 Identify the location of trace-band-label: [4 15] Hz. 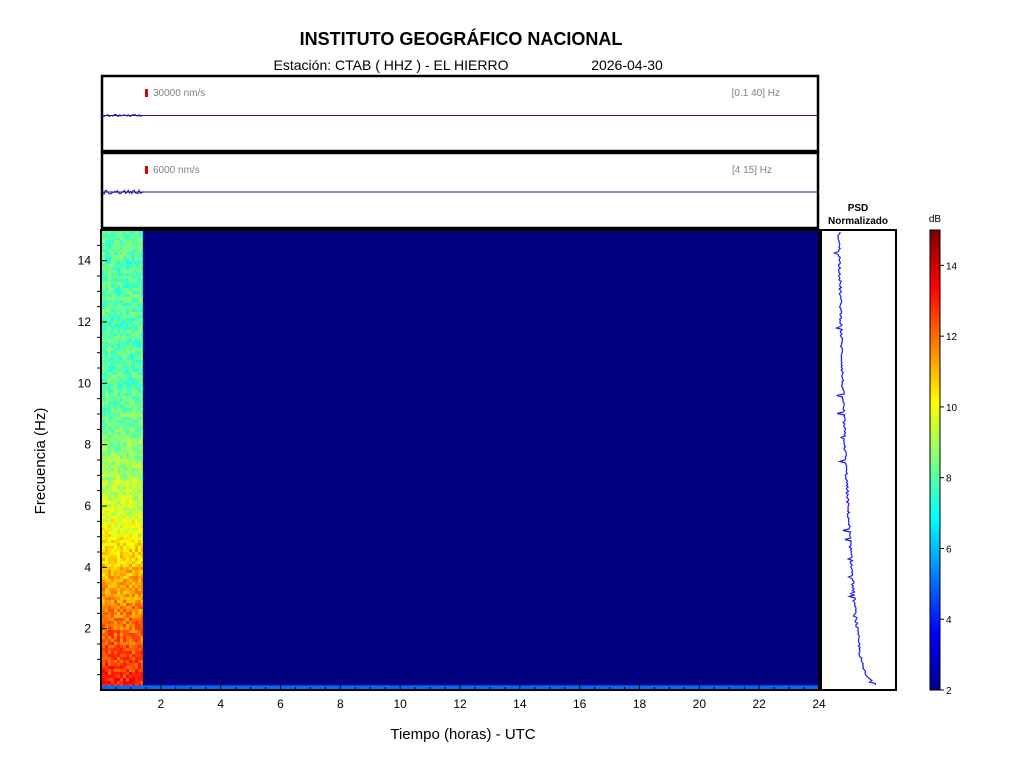
(752, 170).